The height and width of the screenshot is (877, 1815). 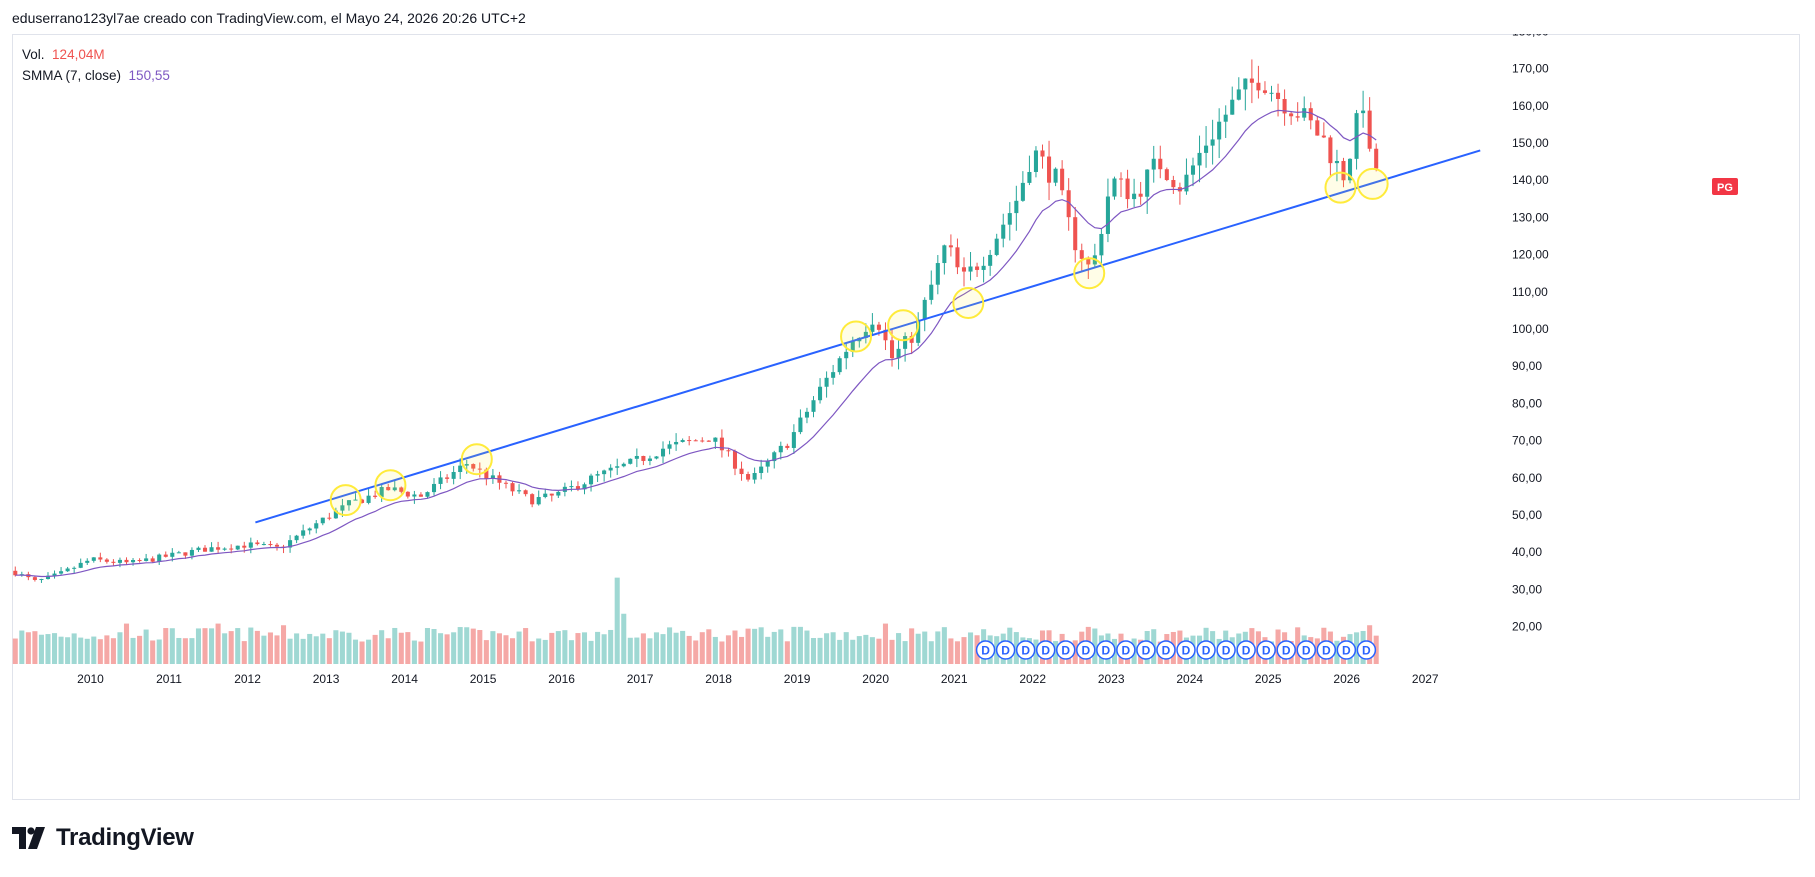 What do you see at coordinates (103, 838) in the screenshot?
I see `tradingview-brand: TradingView` at bounding box center [103, 838].